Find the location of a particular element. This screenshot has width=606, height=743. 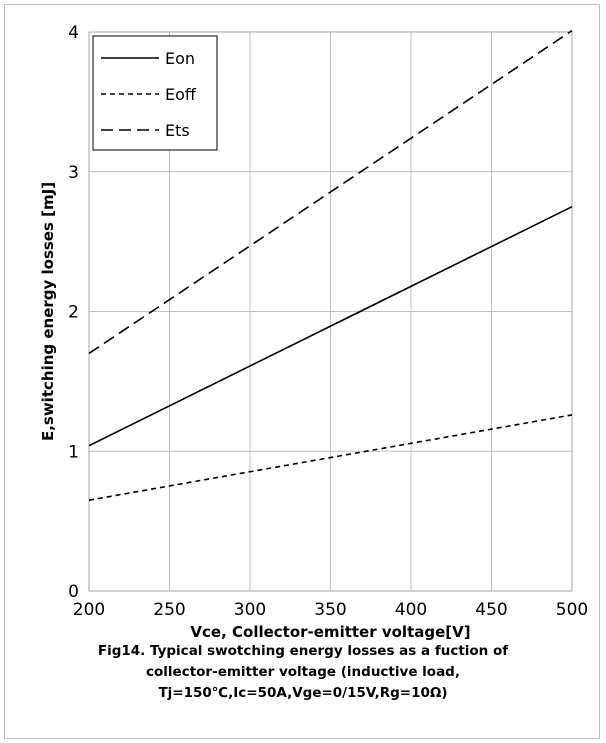

y-tick-label: 3 is located at coordinates (73, 173).